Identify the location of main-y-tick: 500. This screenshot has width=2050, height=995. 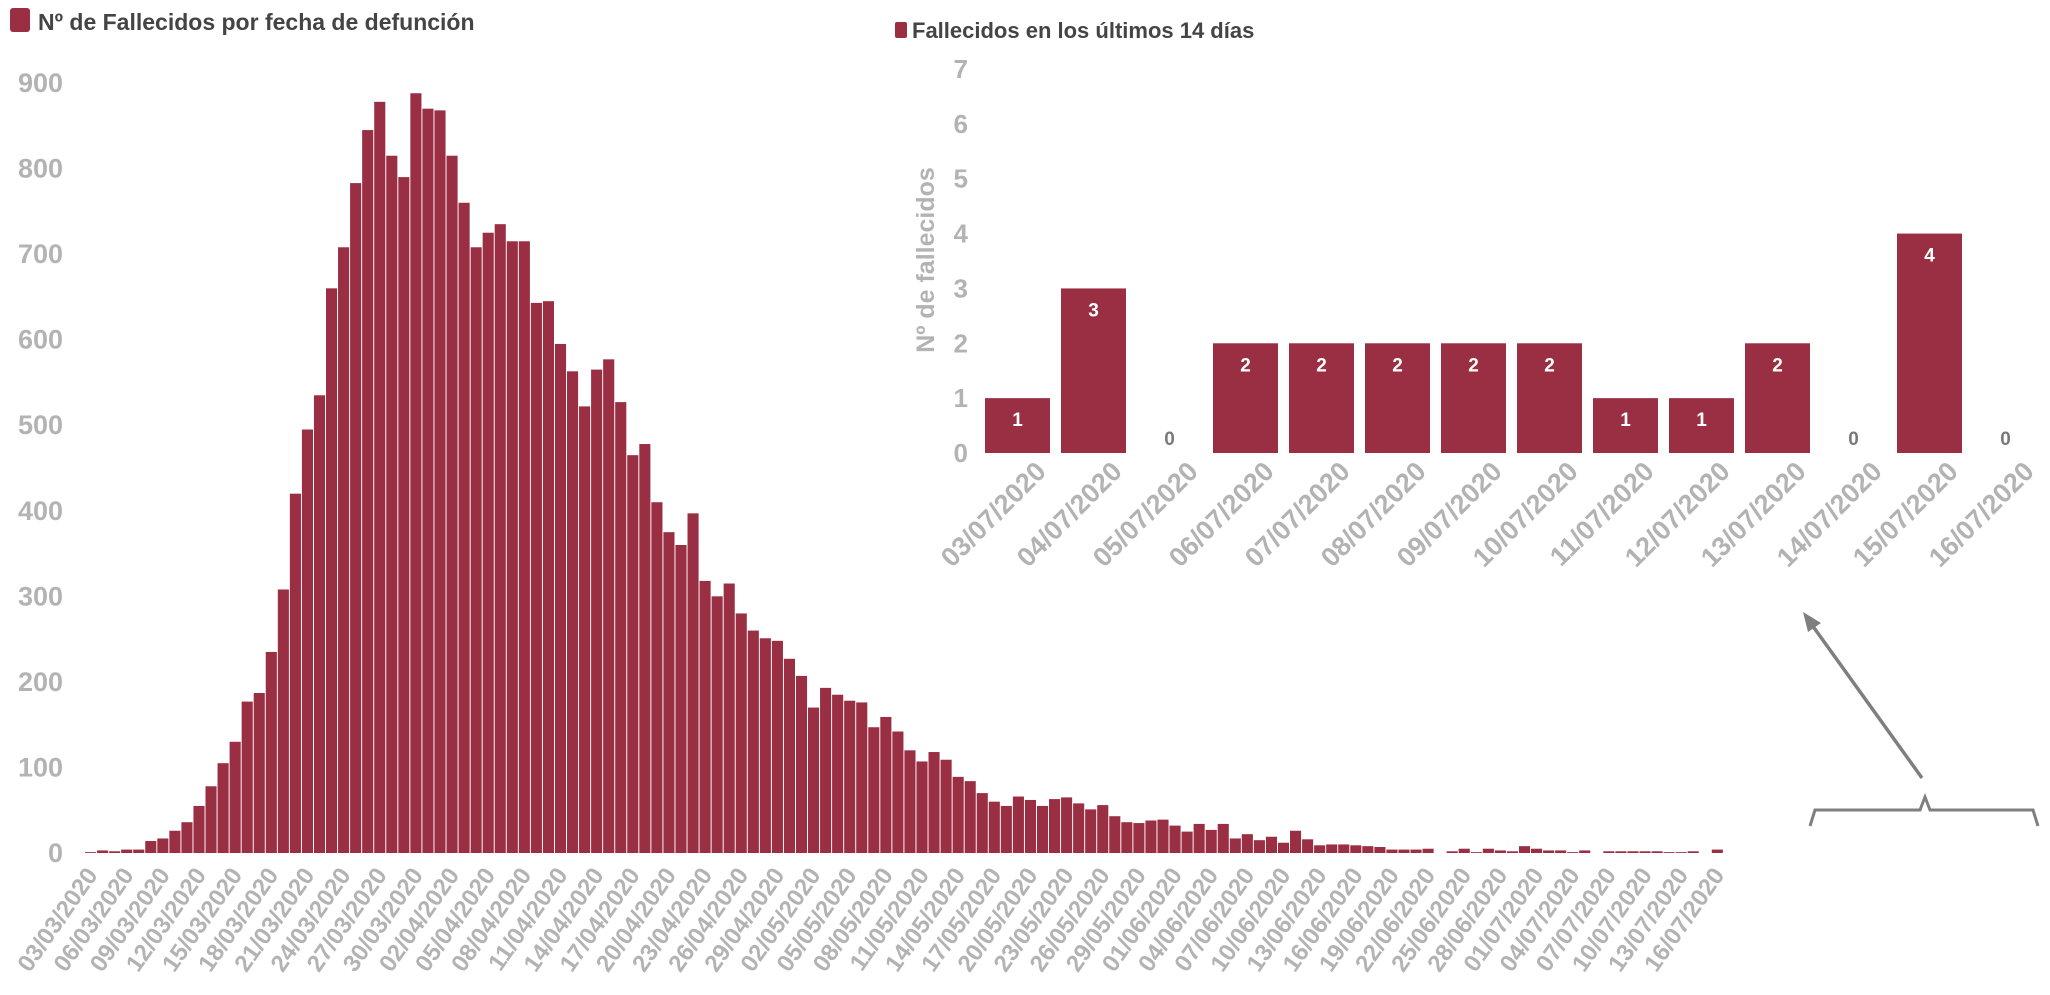
(40, 425).